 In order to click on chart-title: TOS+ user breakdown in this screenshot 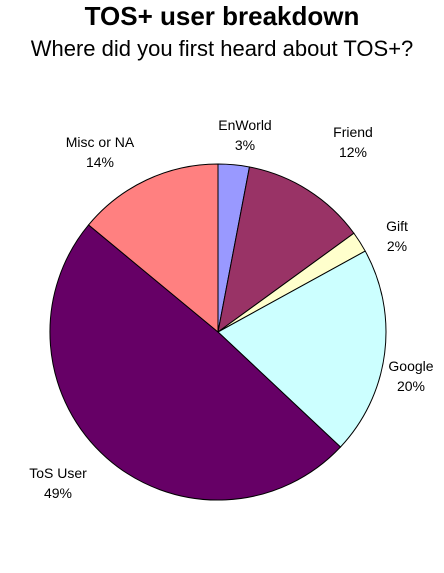, I will do `click(222, 16)`.